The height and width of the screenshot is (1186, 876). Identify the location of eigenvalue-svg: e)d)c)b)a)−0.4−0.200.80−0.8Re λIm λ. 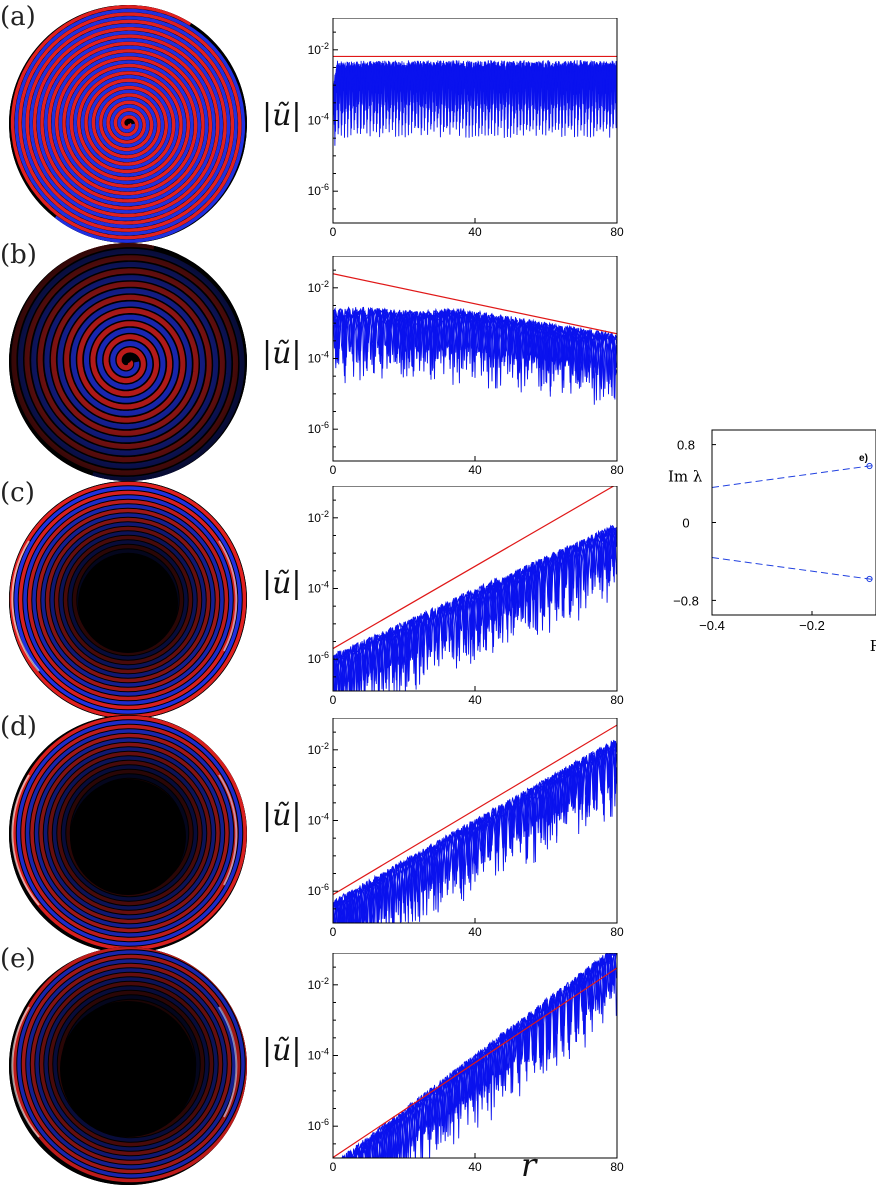
(772, 542).